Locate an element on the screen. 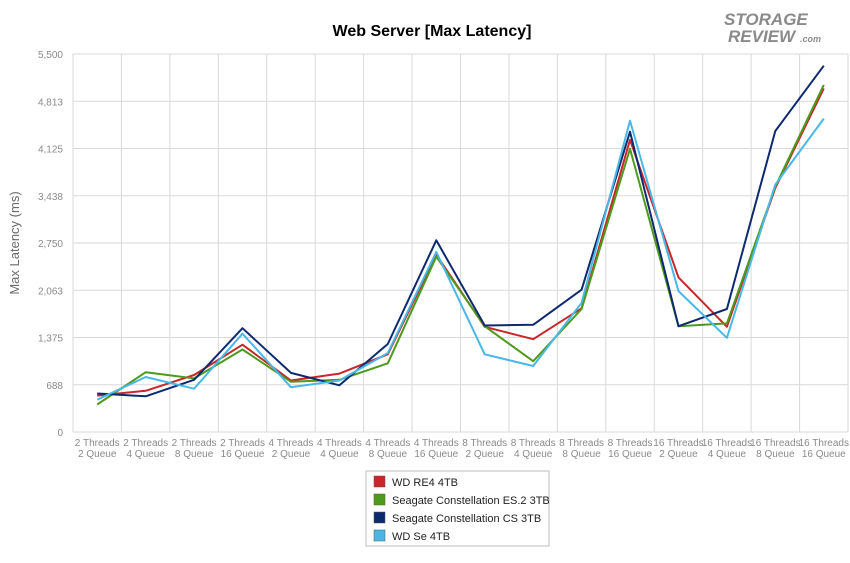  y-tick-label: 1,375 is located at coordinates (50, 339).